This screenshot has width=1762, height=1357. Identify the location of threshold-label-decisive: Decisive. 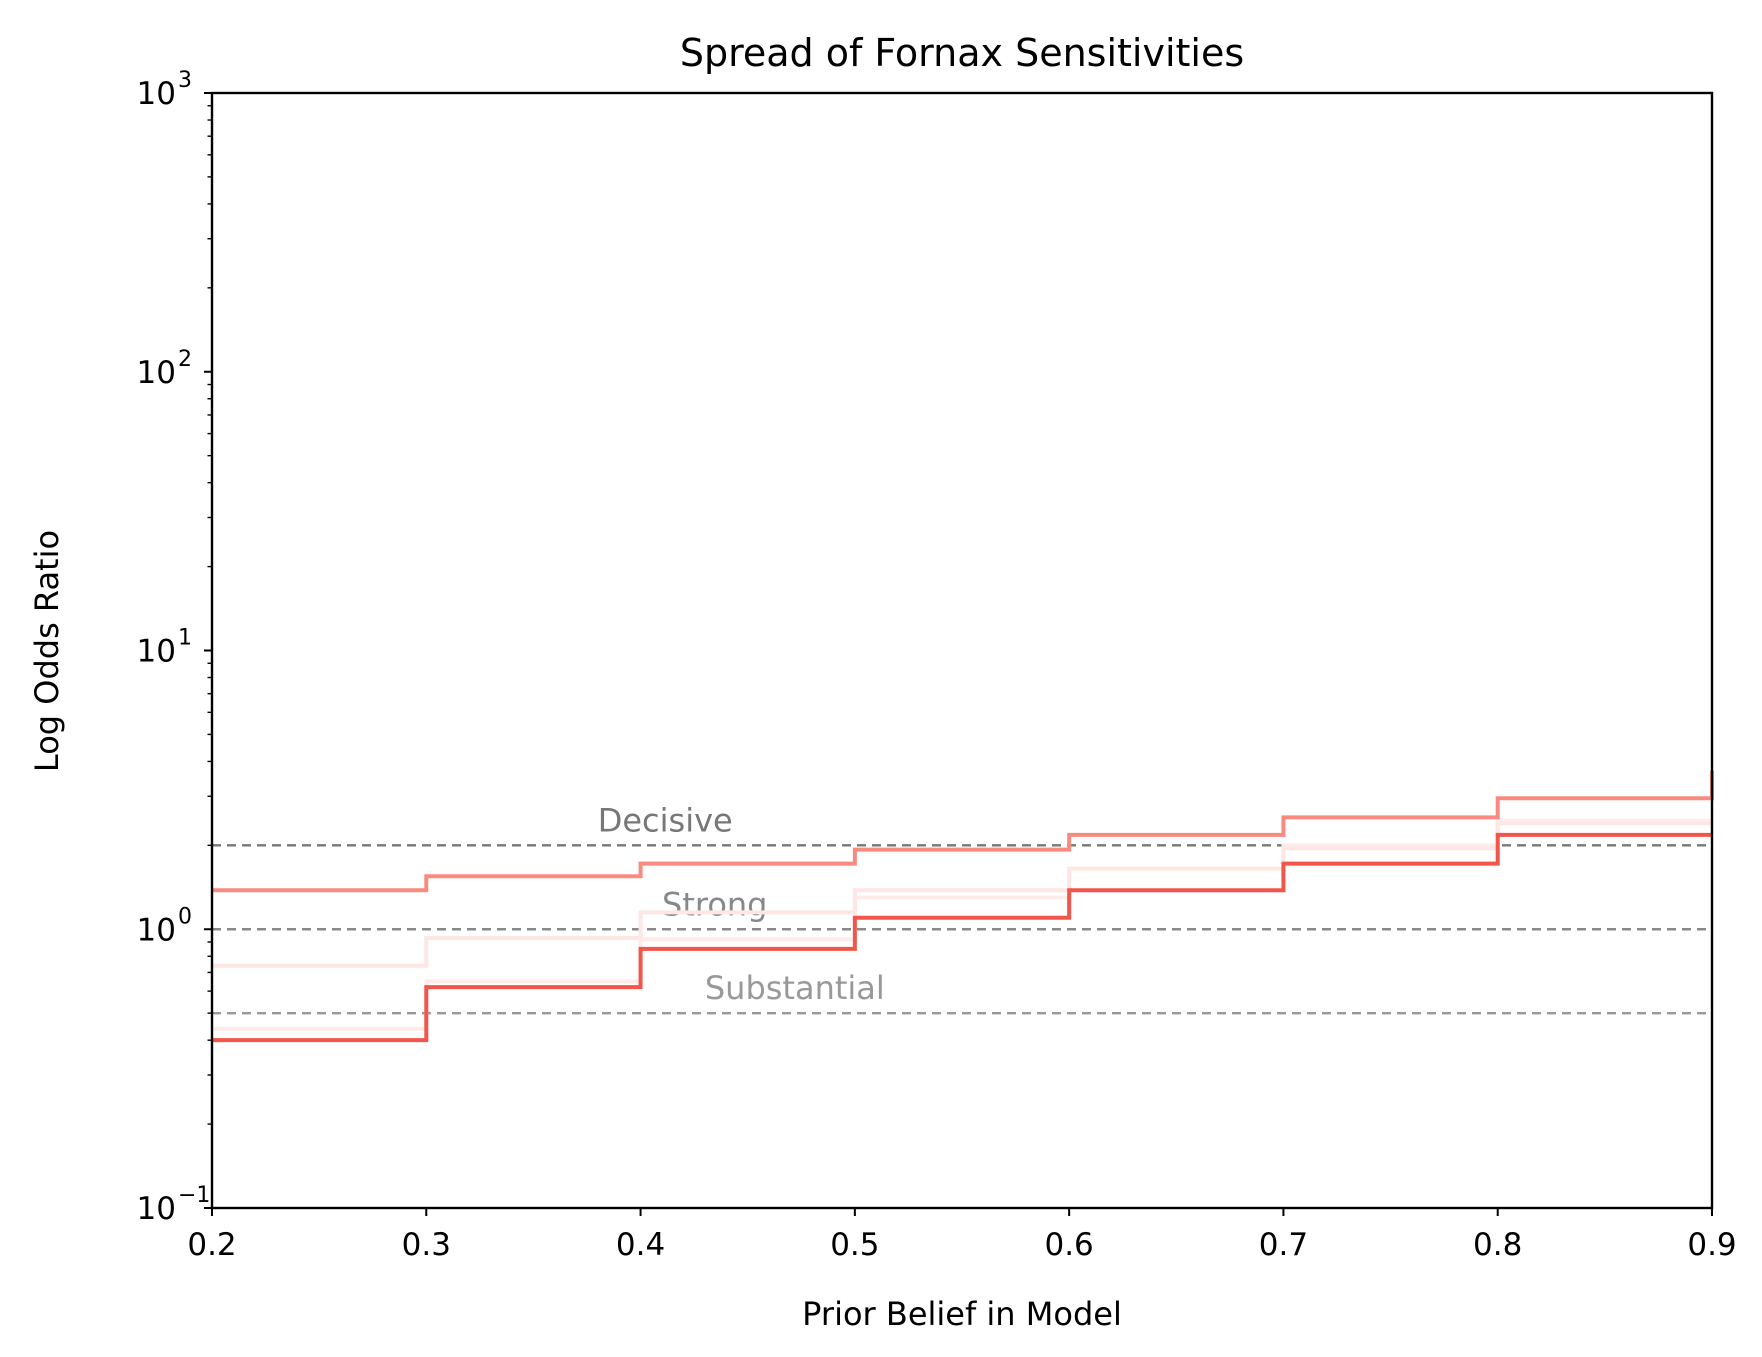
(665, 820).